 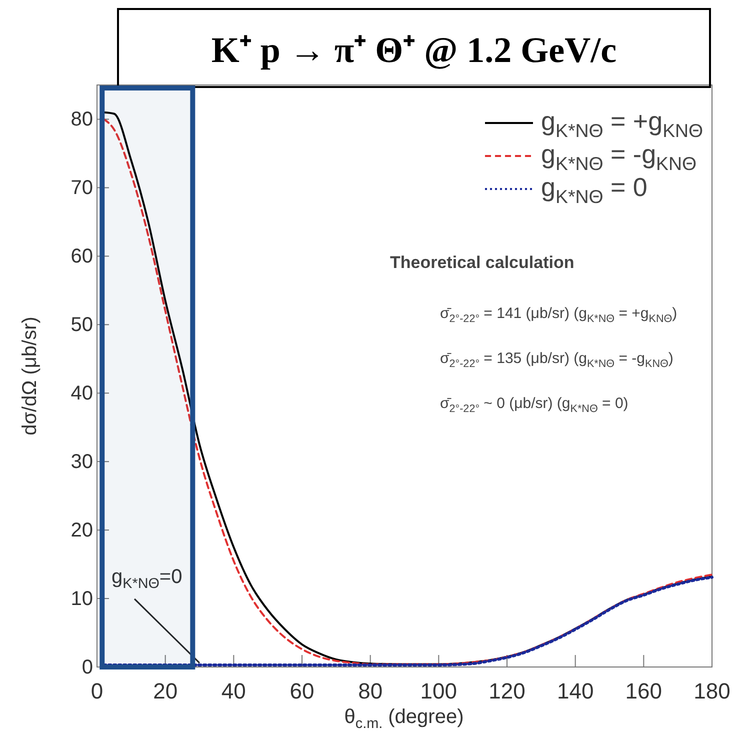 What do you see at coordinates (81, 325) in the screenshot?
I see `y-tick-label: 50` at bounding box center [81, 325].